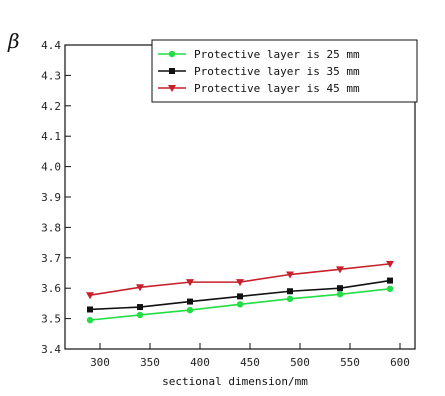 The height and width of the screenshot is (396, 445). I want to click on x-tick-label: 500, so click(300, 362).